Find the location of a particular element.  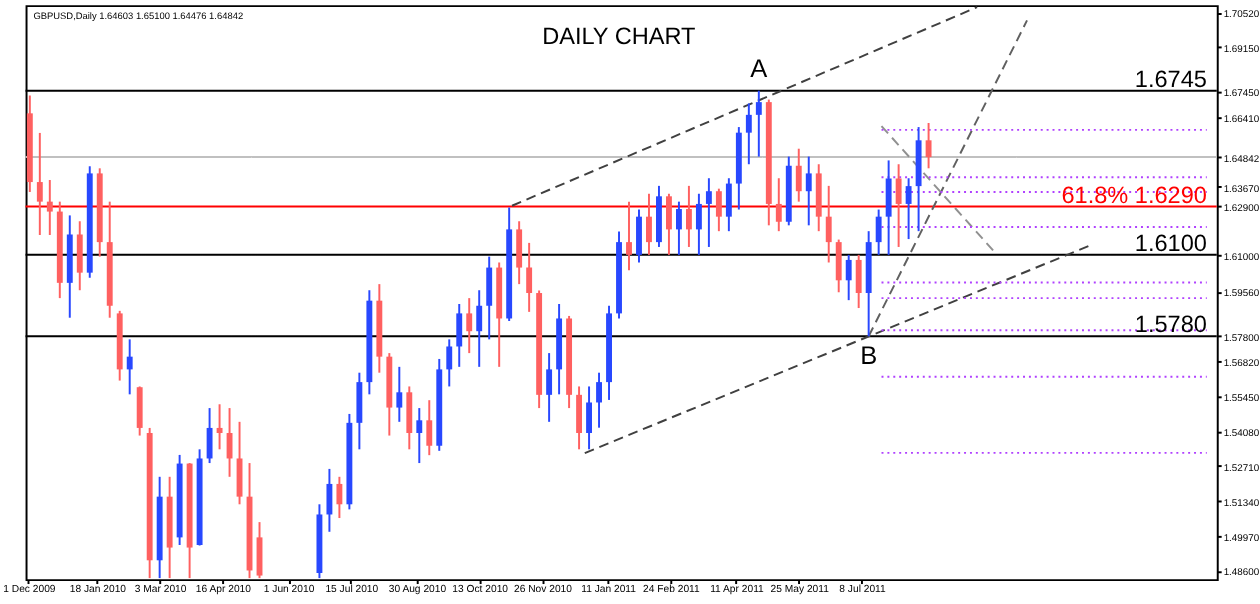

text: DAILY CHART is located at coordinates (619, 37).